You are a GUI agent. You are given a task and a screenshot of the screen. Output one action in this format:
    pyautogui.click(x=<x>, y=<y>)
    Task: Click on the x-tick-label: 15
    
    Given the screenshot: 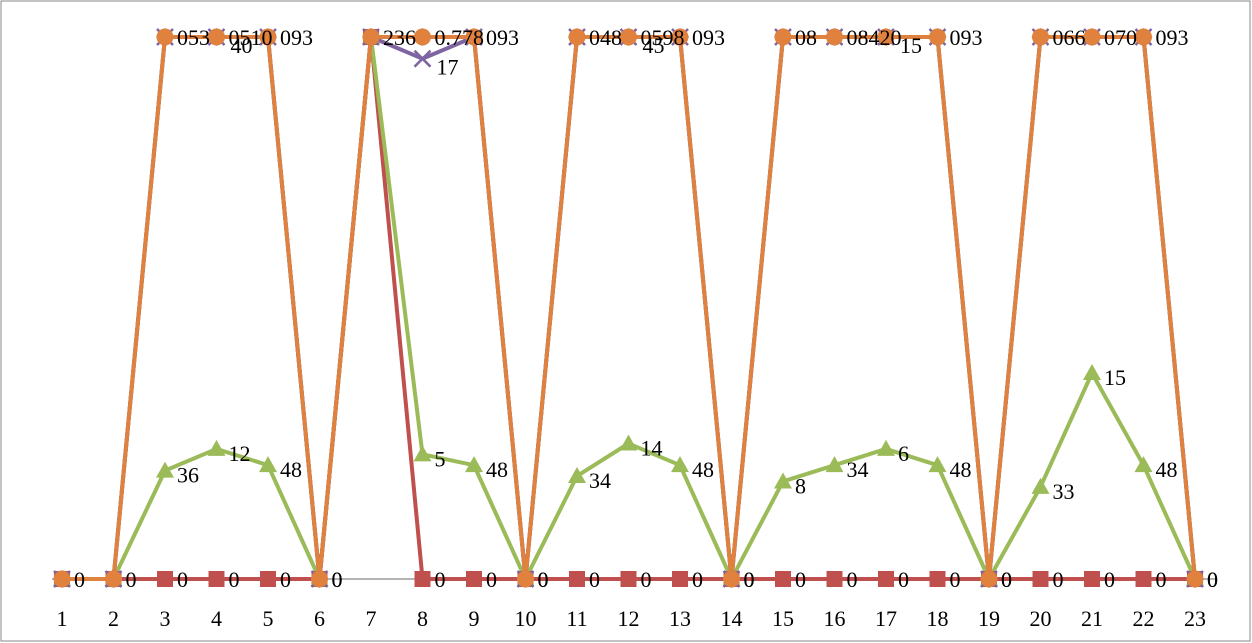 What is the action you would take?
    pyautogui.click(x=783, y=618)
    